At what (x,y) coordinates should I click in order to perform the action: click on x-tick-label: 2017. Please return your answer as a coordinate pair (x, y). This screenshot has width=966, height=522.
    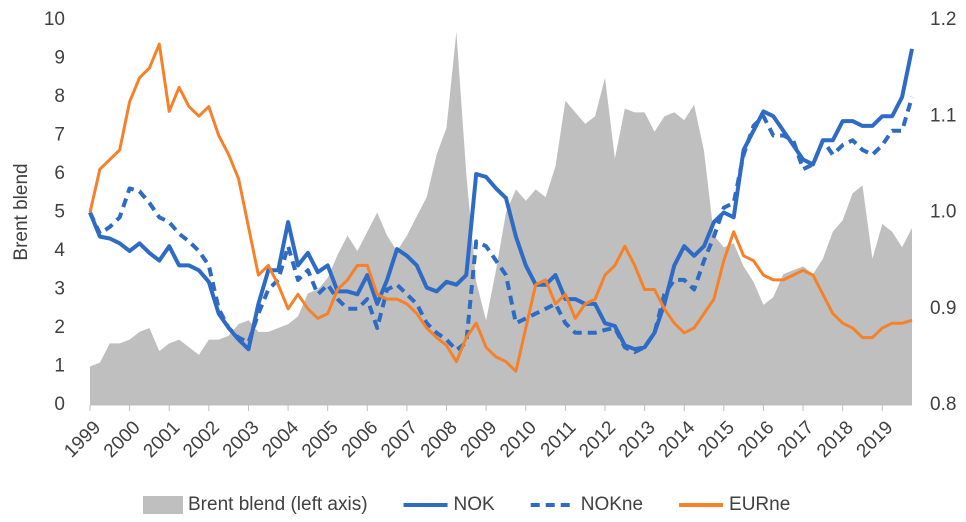
    Looking at the image, I should click on (795, 439).